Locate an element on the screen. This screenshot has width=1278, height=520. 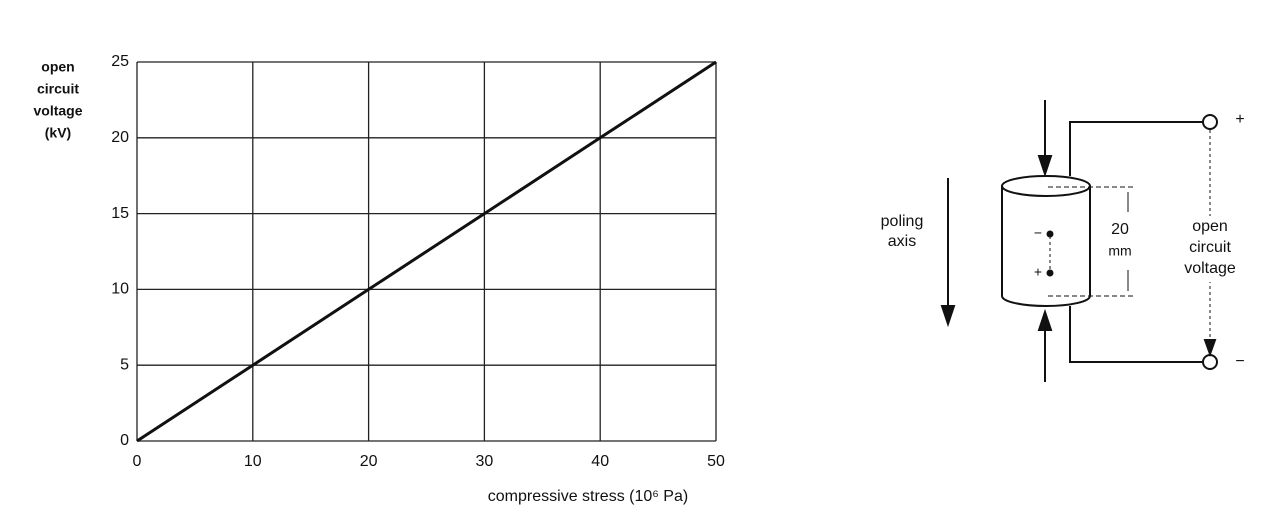
wire-top is located at coordinates (1136, 148).